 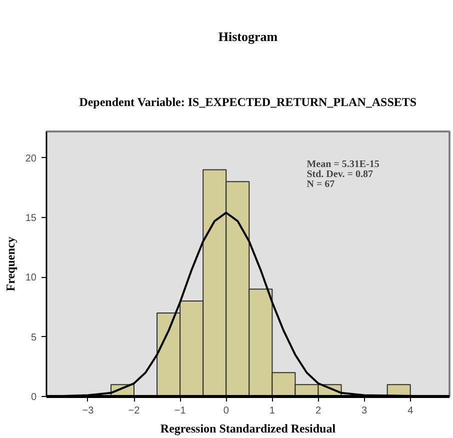 What do you see at coordinates (33, 338) in the screenshot?
I see `y-tick-label: 5` at bounding box center [33, 338].